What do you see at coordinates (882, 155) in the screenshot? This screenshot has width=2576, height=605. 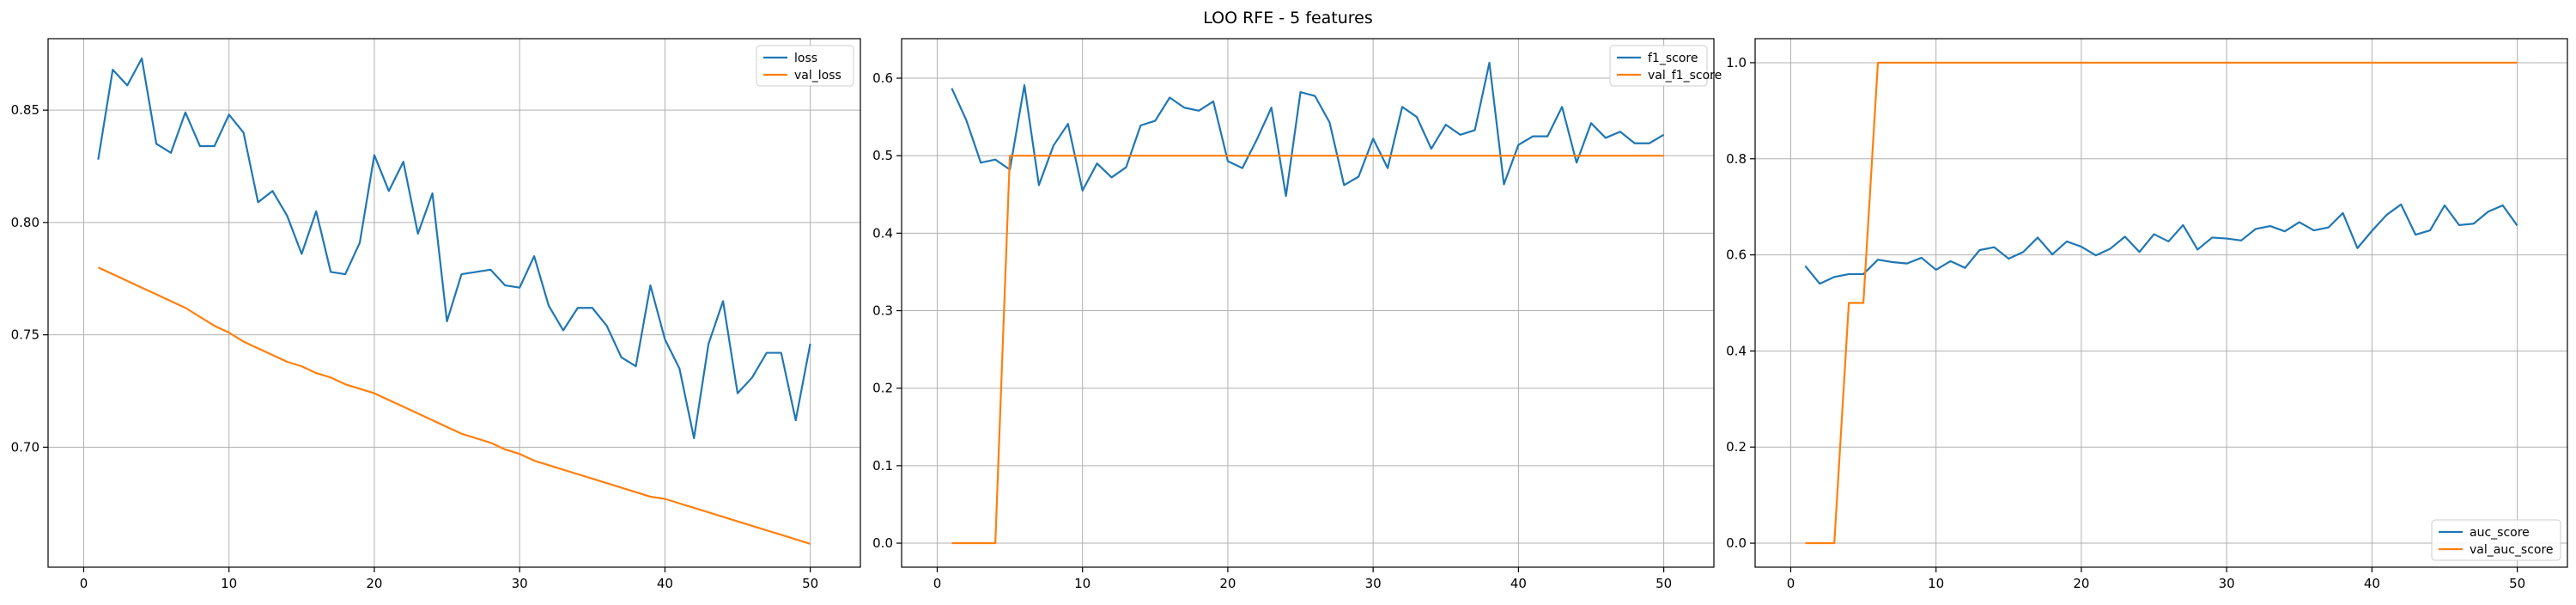 I see `y-tick-label: 0.5` at bounding box center [882, 155].